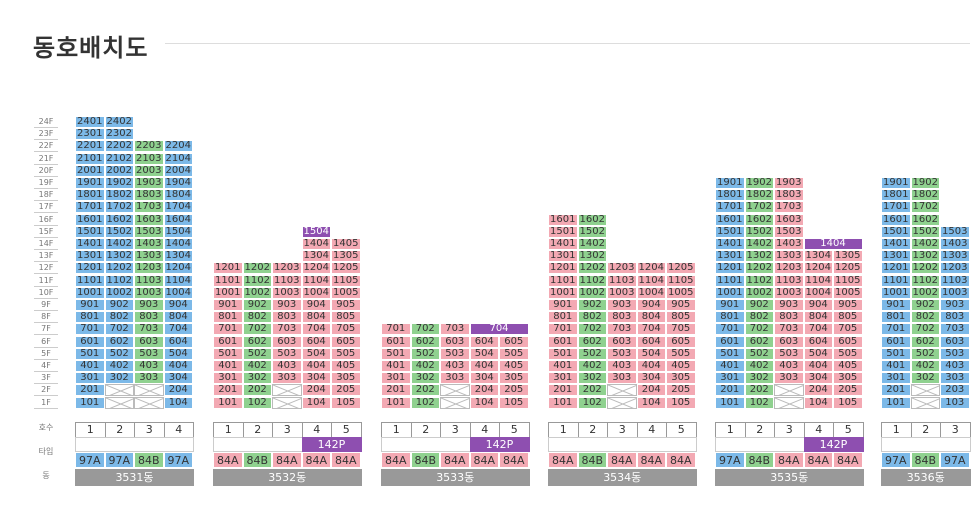 This screenshot has height=510, width=979. What do you see at coordinates (149, 219) in the screenshot?
I see `unit-cell: 1603` at bounding box center [149, 219].